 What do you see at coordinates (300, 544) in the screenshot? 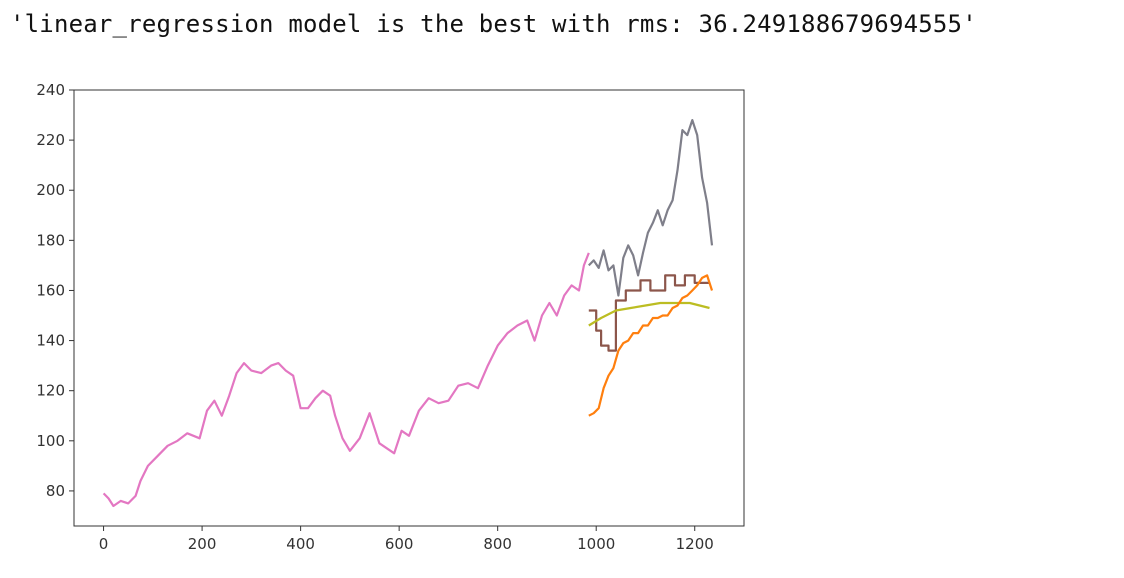
I see `x-tick-label: 400` at bounding box center [300, 544].